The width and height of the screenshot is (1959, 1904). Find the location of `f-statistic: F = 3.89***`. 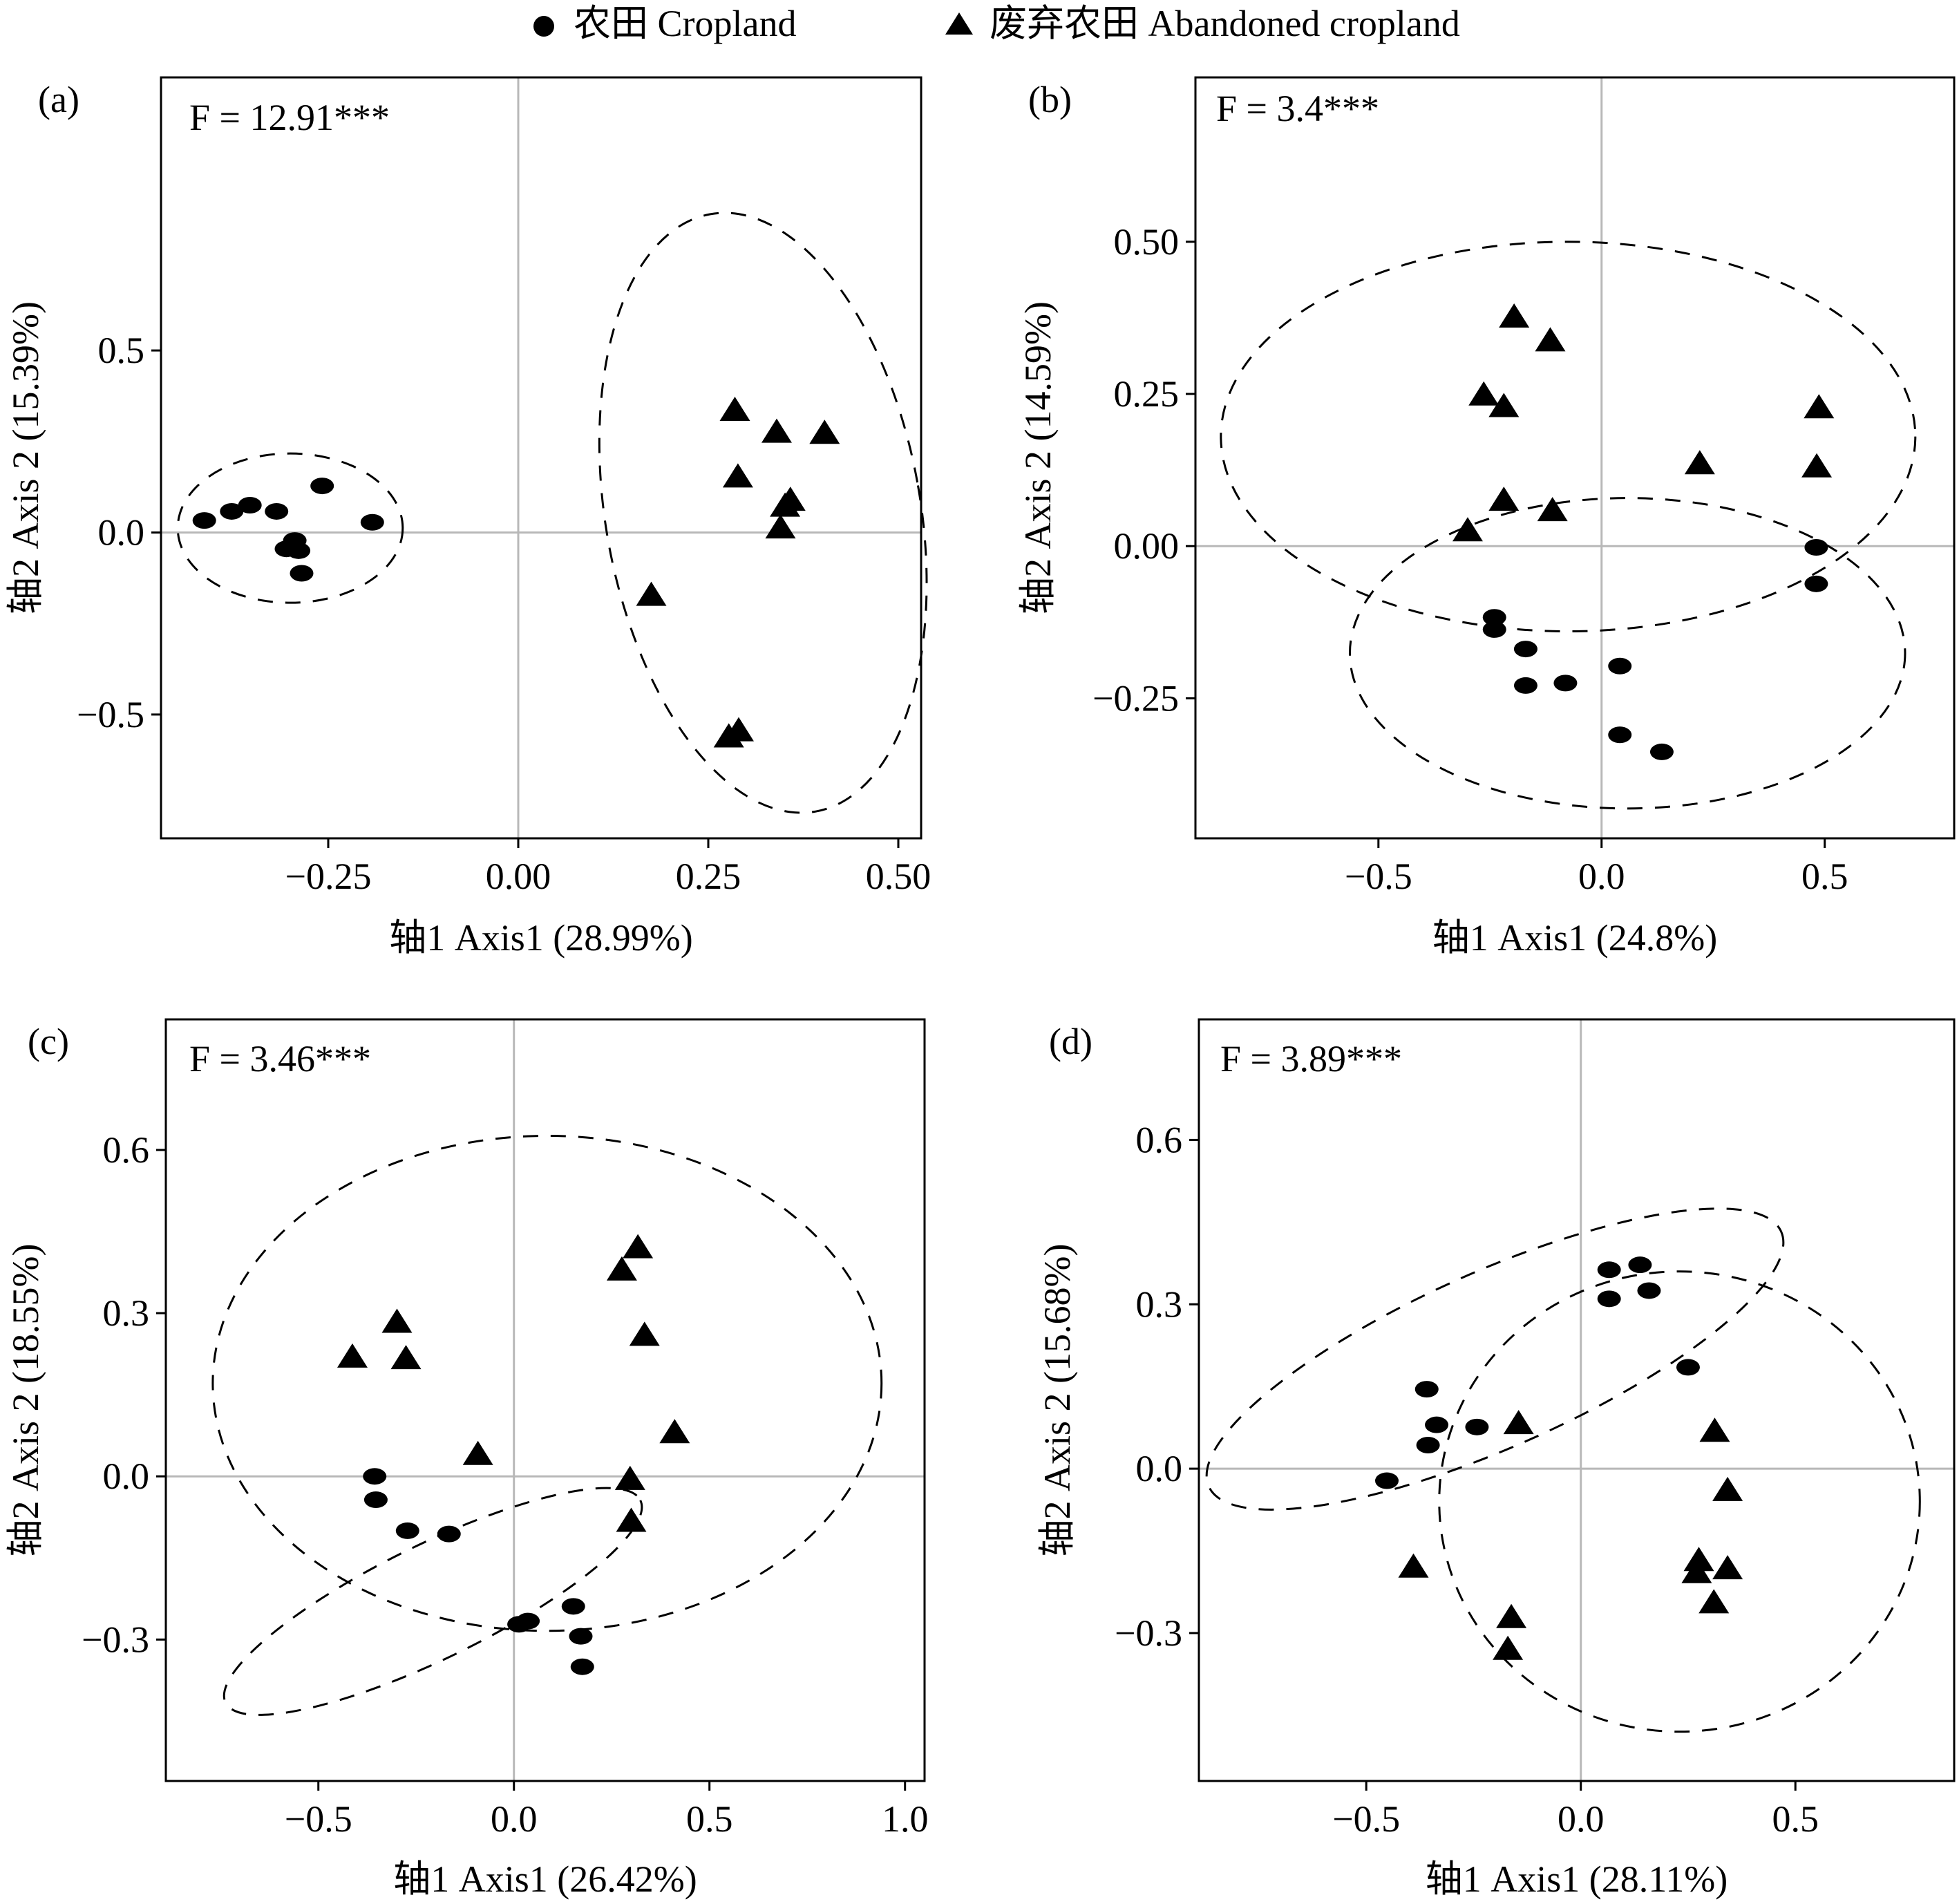

f-statistic: F = 3.89*** is located at coordinates (1311, 1059).